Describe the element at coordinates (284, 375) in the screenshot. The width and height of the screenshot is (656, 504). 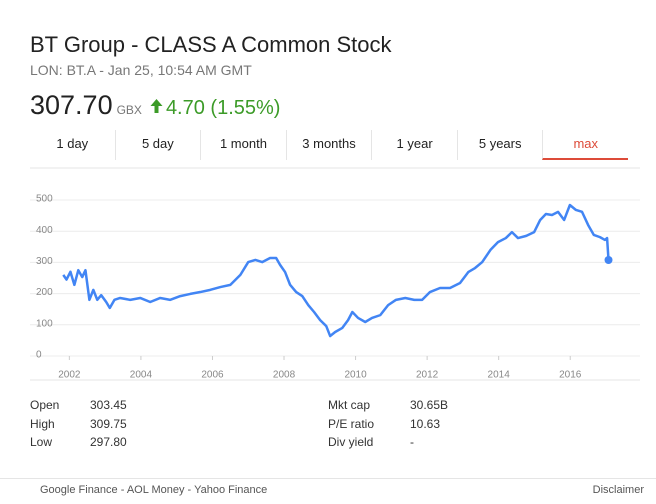
I see `x-tick-label: 2008` at that location.